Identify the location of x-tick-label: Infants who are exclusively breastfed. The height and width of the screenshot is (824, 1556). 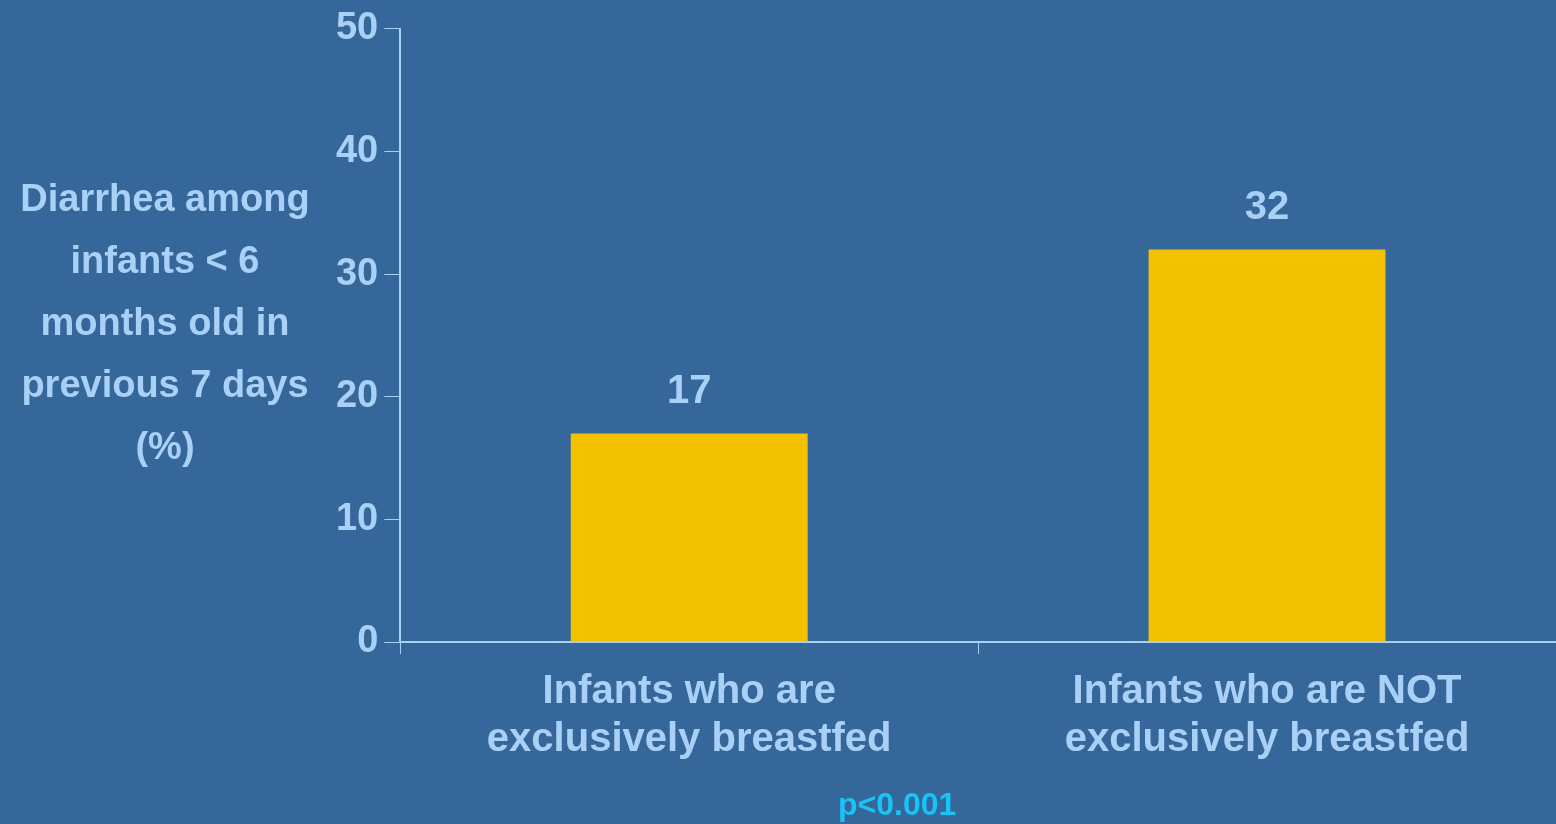
(689, 713).